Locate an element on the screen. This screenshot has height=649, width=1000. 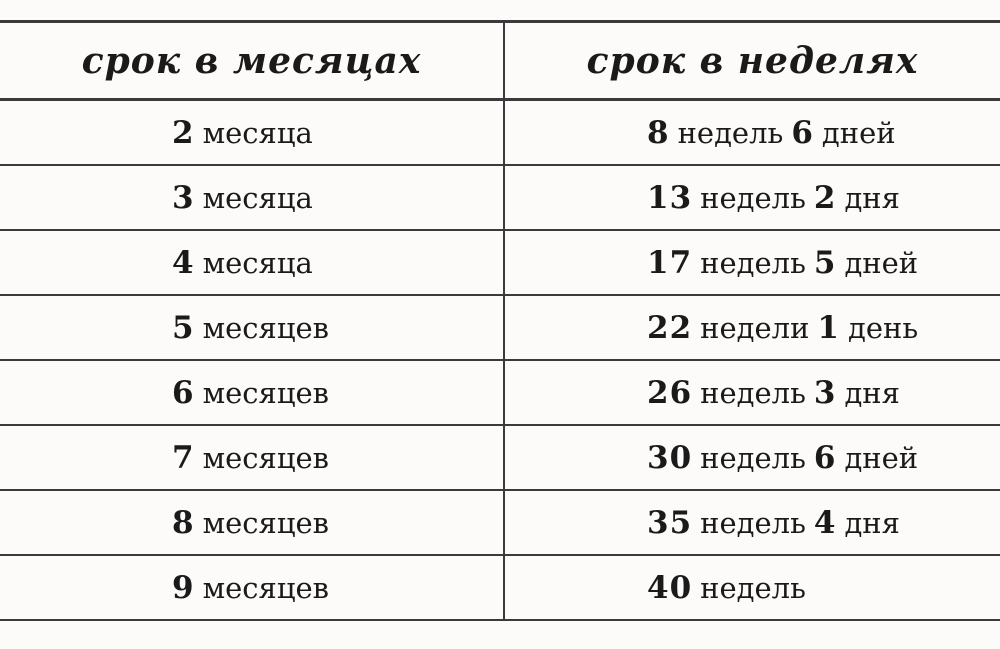
month-number: 2 is located at coordinates (183, 132).